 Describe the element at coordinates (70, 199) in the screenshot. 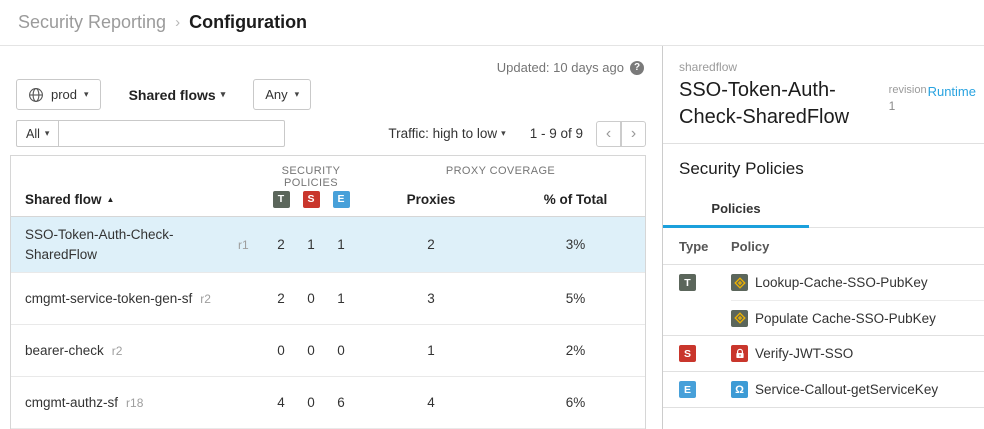

I see `column-header-shared-flow: Shared flow ▲` at that location.